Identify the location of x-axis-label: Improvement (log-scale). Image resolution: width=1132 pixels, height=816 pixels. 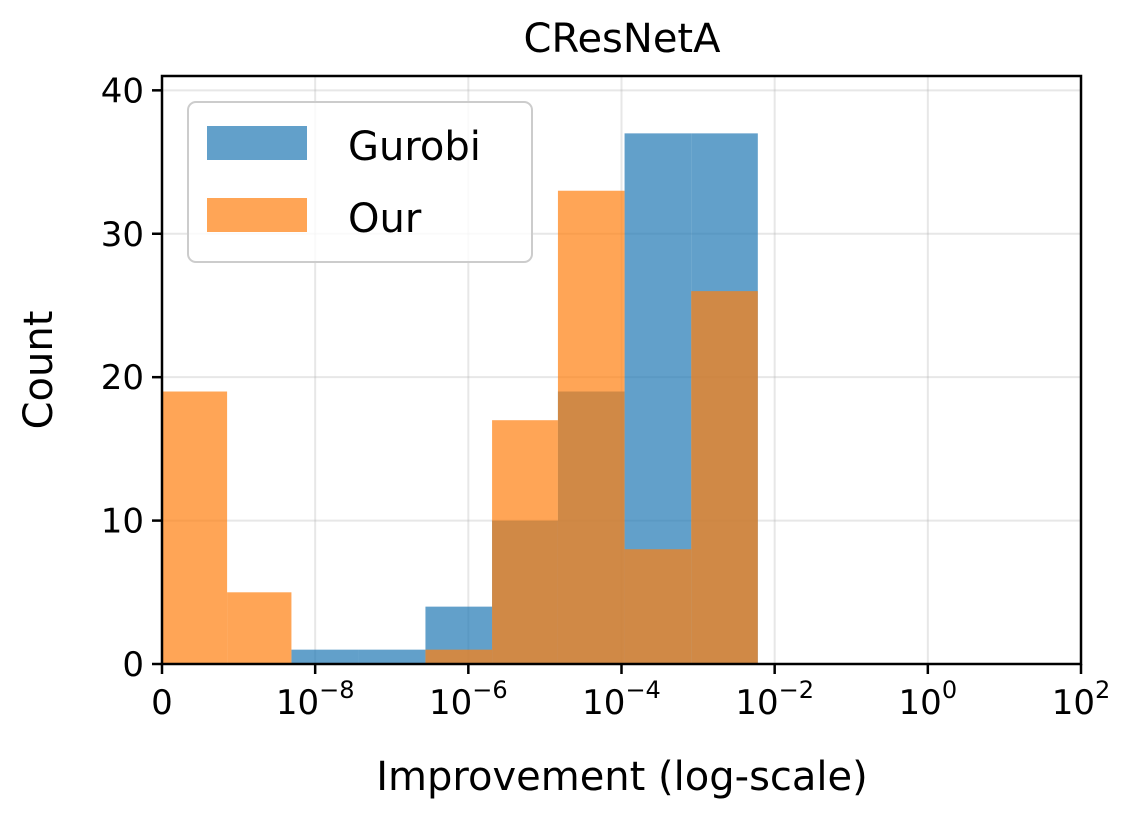
(621, 777).